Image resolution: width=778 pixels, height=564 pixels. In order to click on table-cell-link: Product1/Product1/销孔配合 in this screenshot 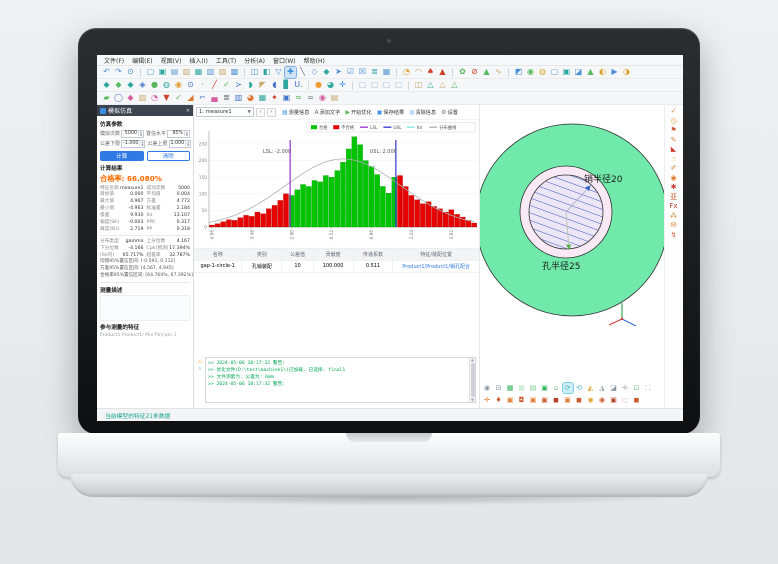, I will do `click(436, 267)`.